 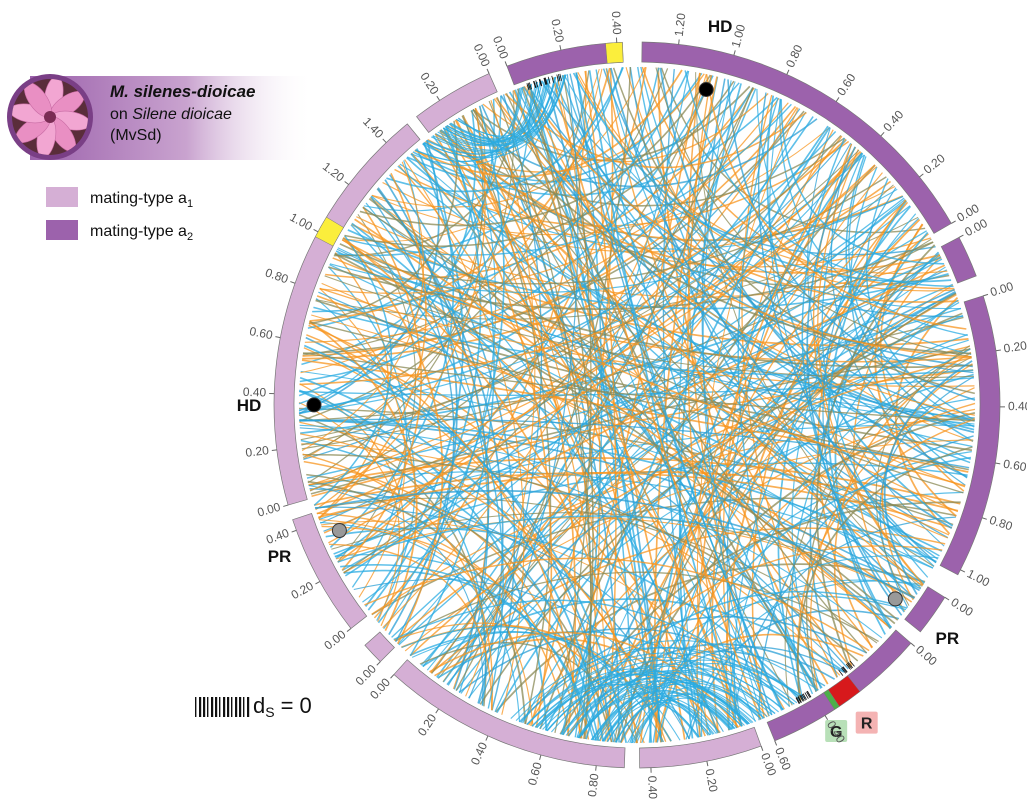 I want to click on legend-swatch, so click(x=62, y=230).